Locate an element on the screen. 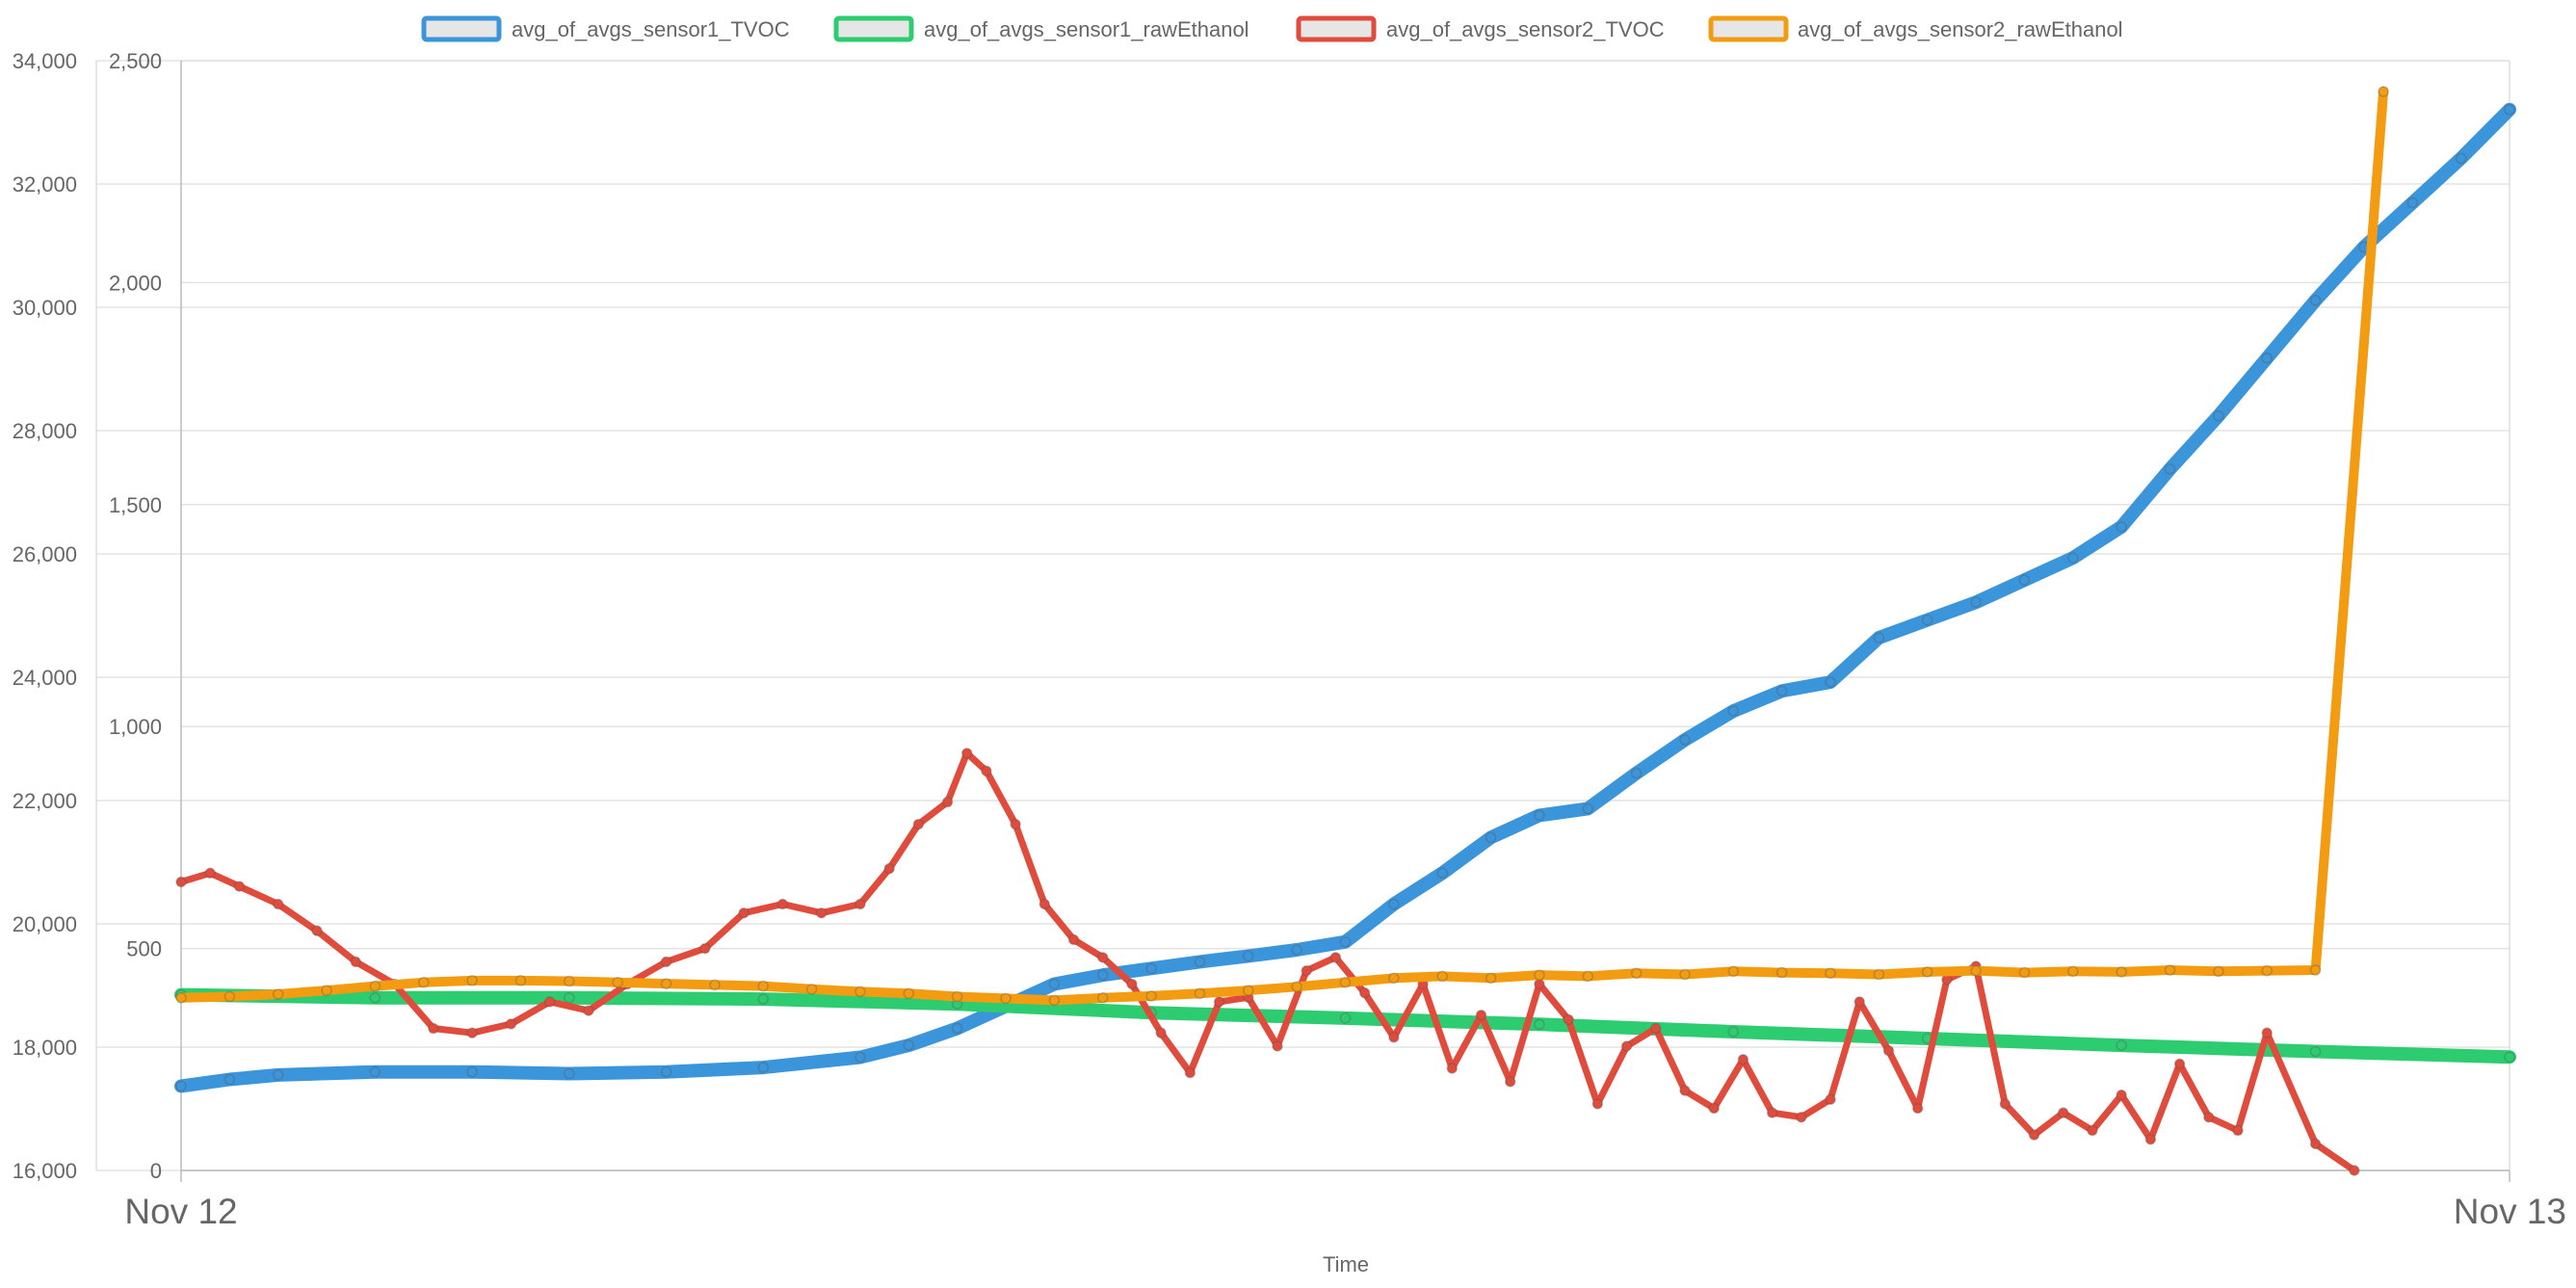 The image size is (2576, 1288). legend-item-sensor1-rawethanol: avg_of_avgs_sensor1_rawEthanol is located at coordinates (1041, 29).